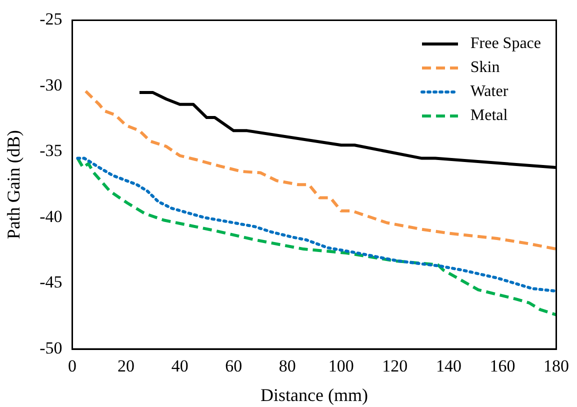 The image size is (577, 407). I want to click on y-tick-label: -30, so click(51, 84).